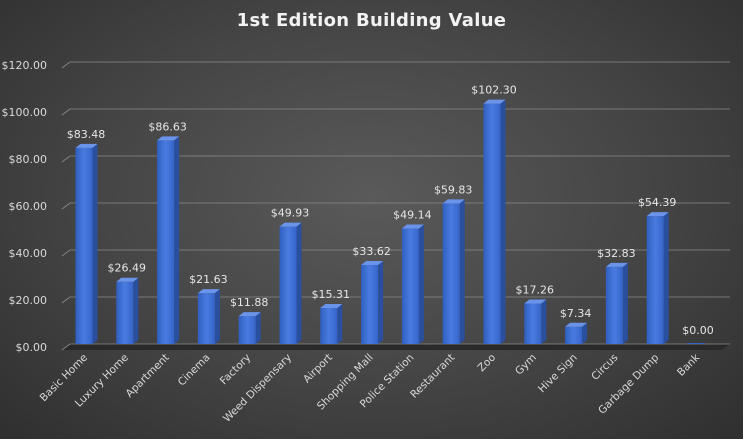 The height and width of the screenshot is (439, 743). I want to click on data-label: $15.31, so click(331, 294).